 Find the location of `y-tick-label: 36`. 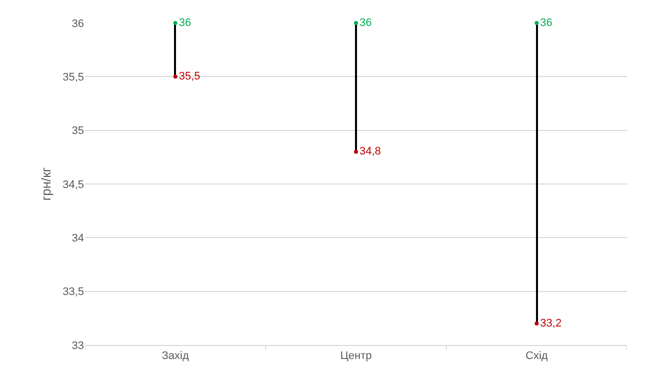

y-tick-label: 36 is located at coordinates (78, 24).